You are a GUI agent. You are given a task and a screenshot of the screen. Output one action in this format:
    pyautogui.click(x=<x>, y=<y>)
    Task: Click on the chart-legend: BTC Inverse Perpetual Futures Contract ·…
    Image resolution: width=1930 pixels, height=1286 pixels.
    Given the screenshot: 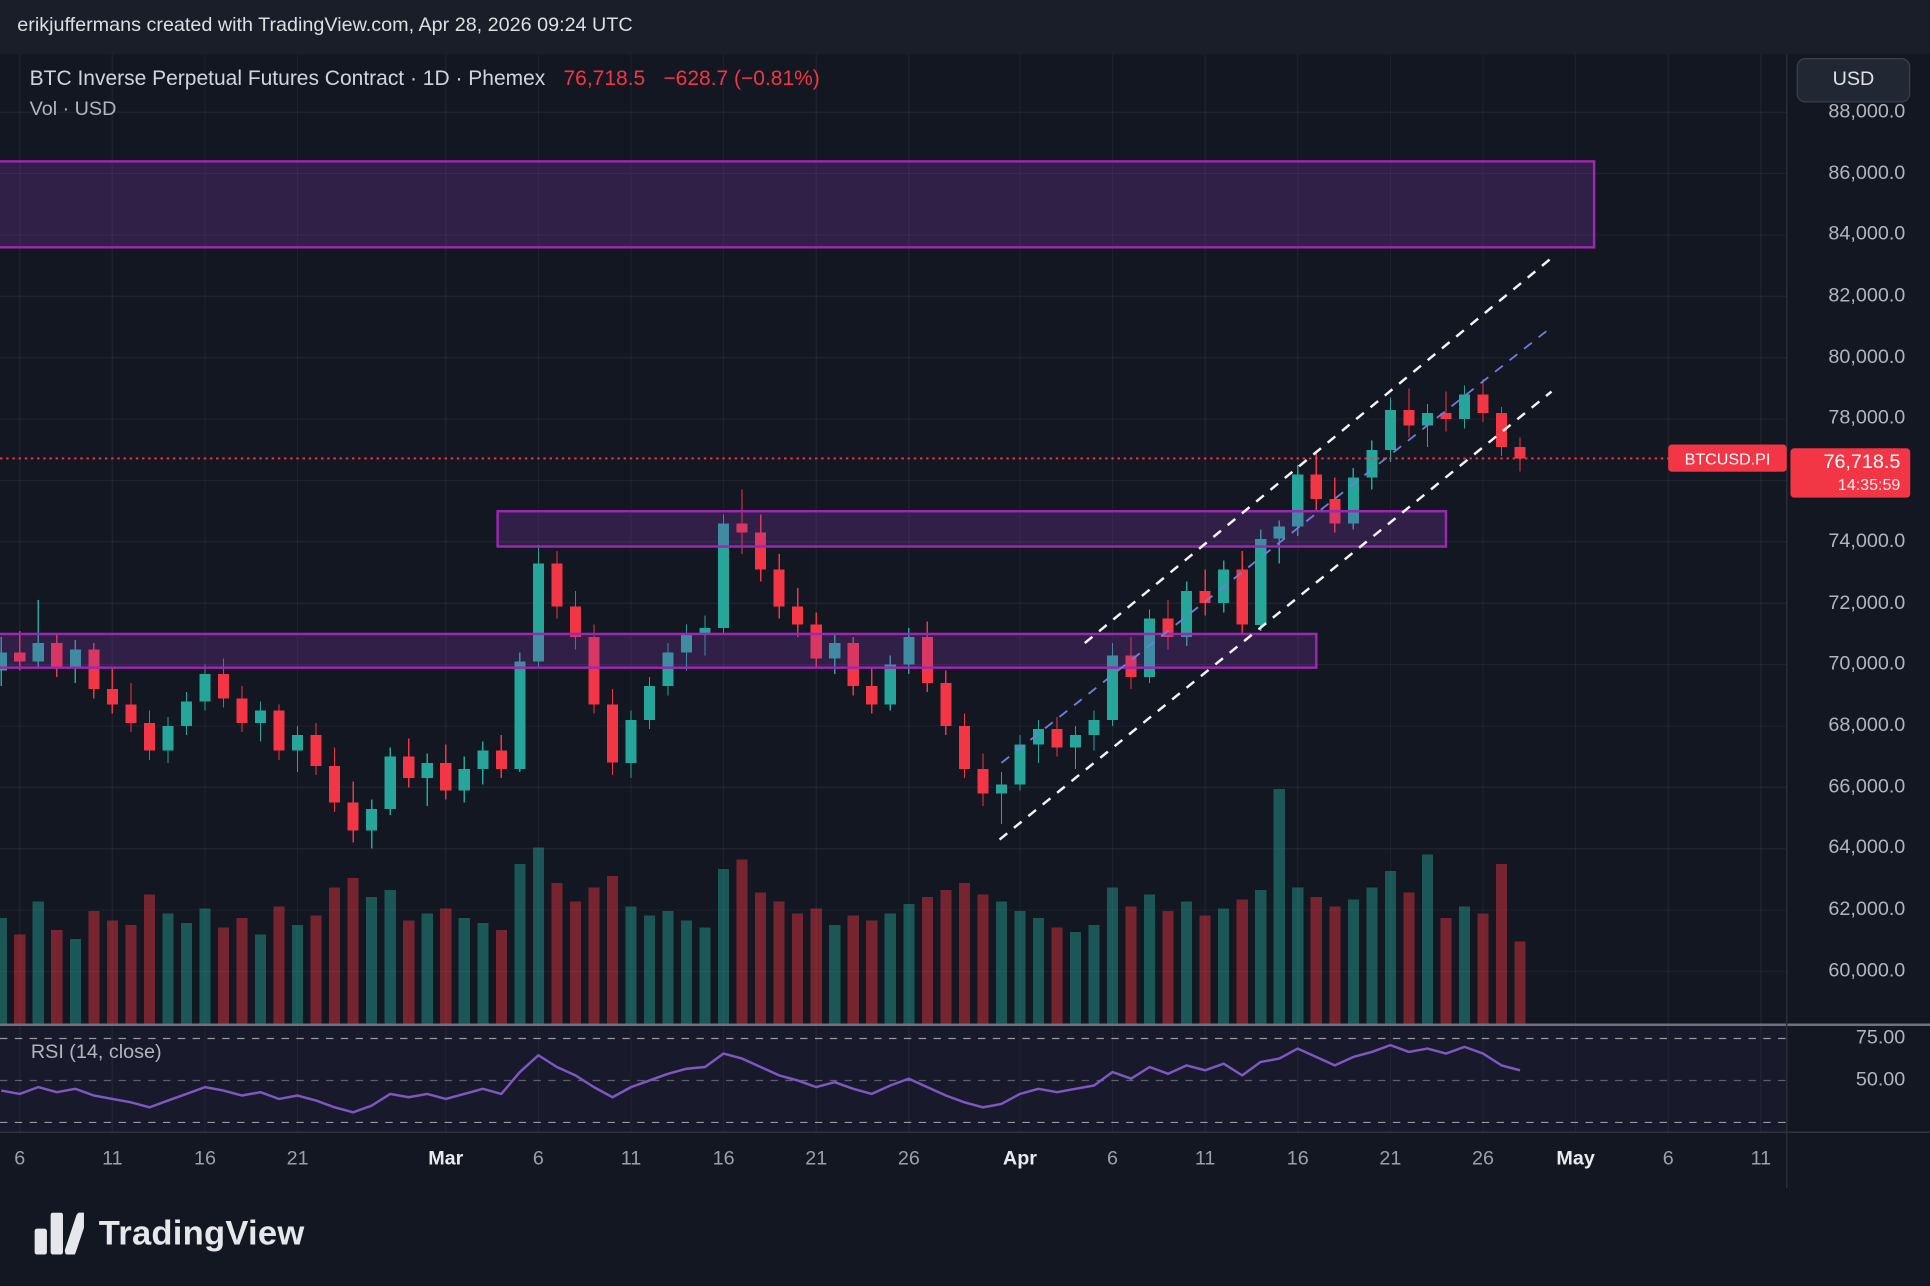 What is the action you would take?
    pyautogui.click(x=425, y=79)
    